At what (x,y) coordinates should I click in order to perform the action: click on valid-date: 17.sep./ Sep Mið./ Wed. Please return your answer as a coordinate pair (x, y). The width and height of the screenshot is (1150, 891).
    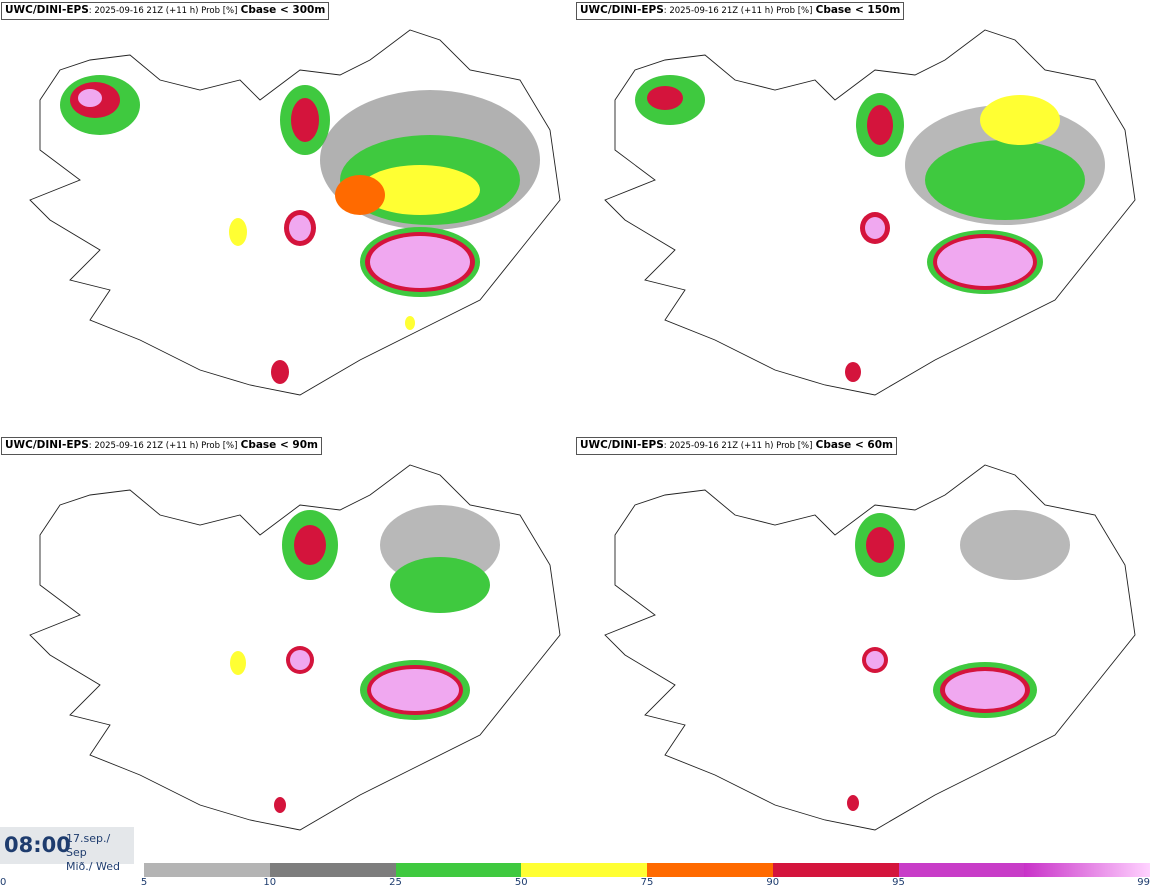
    Looking at the image, I should click on (93, 852).